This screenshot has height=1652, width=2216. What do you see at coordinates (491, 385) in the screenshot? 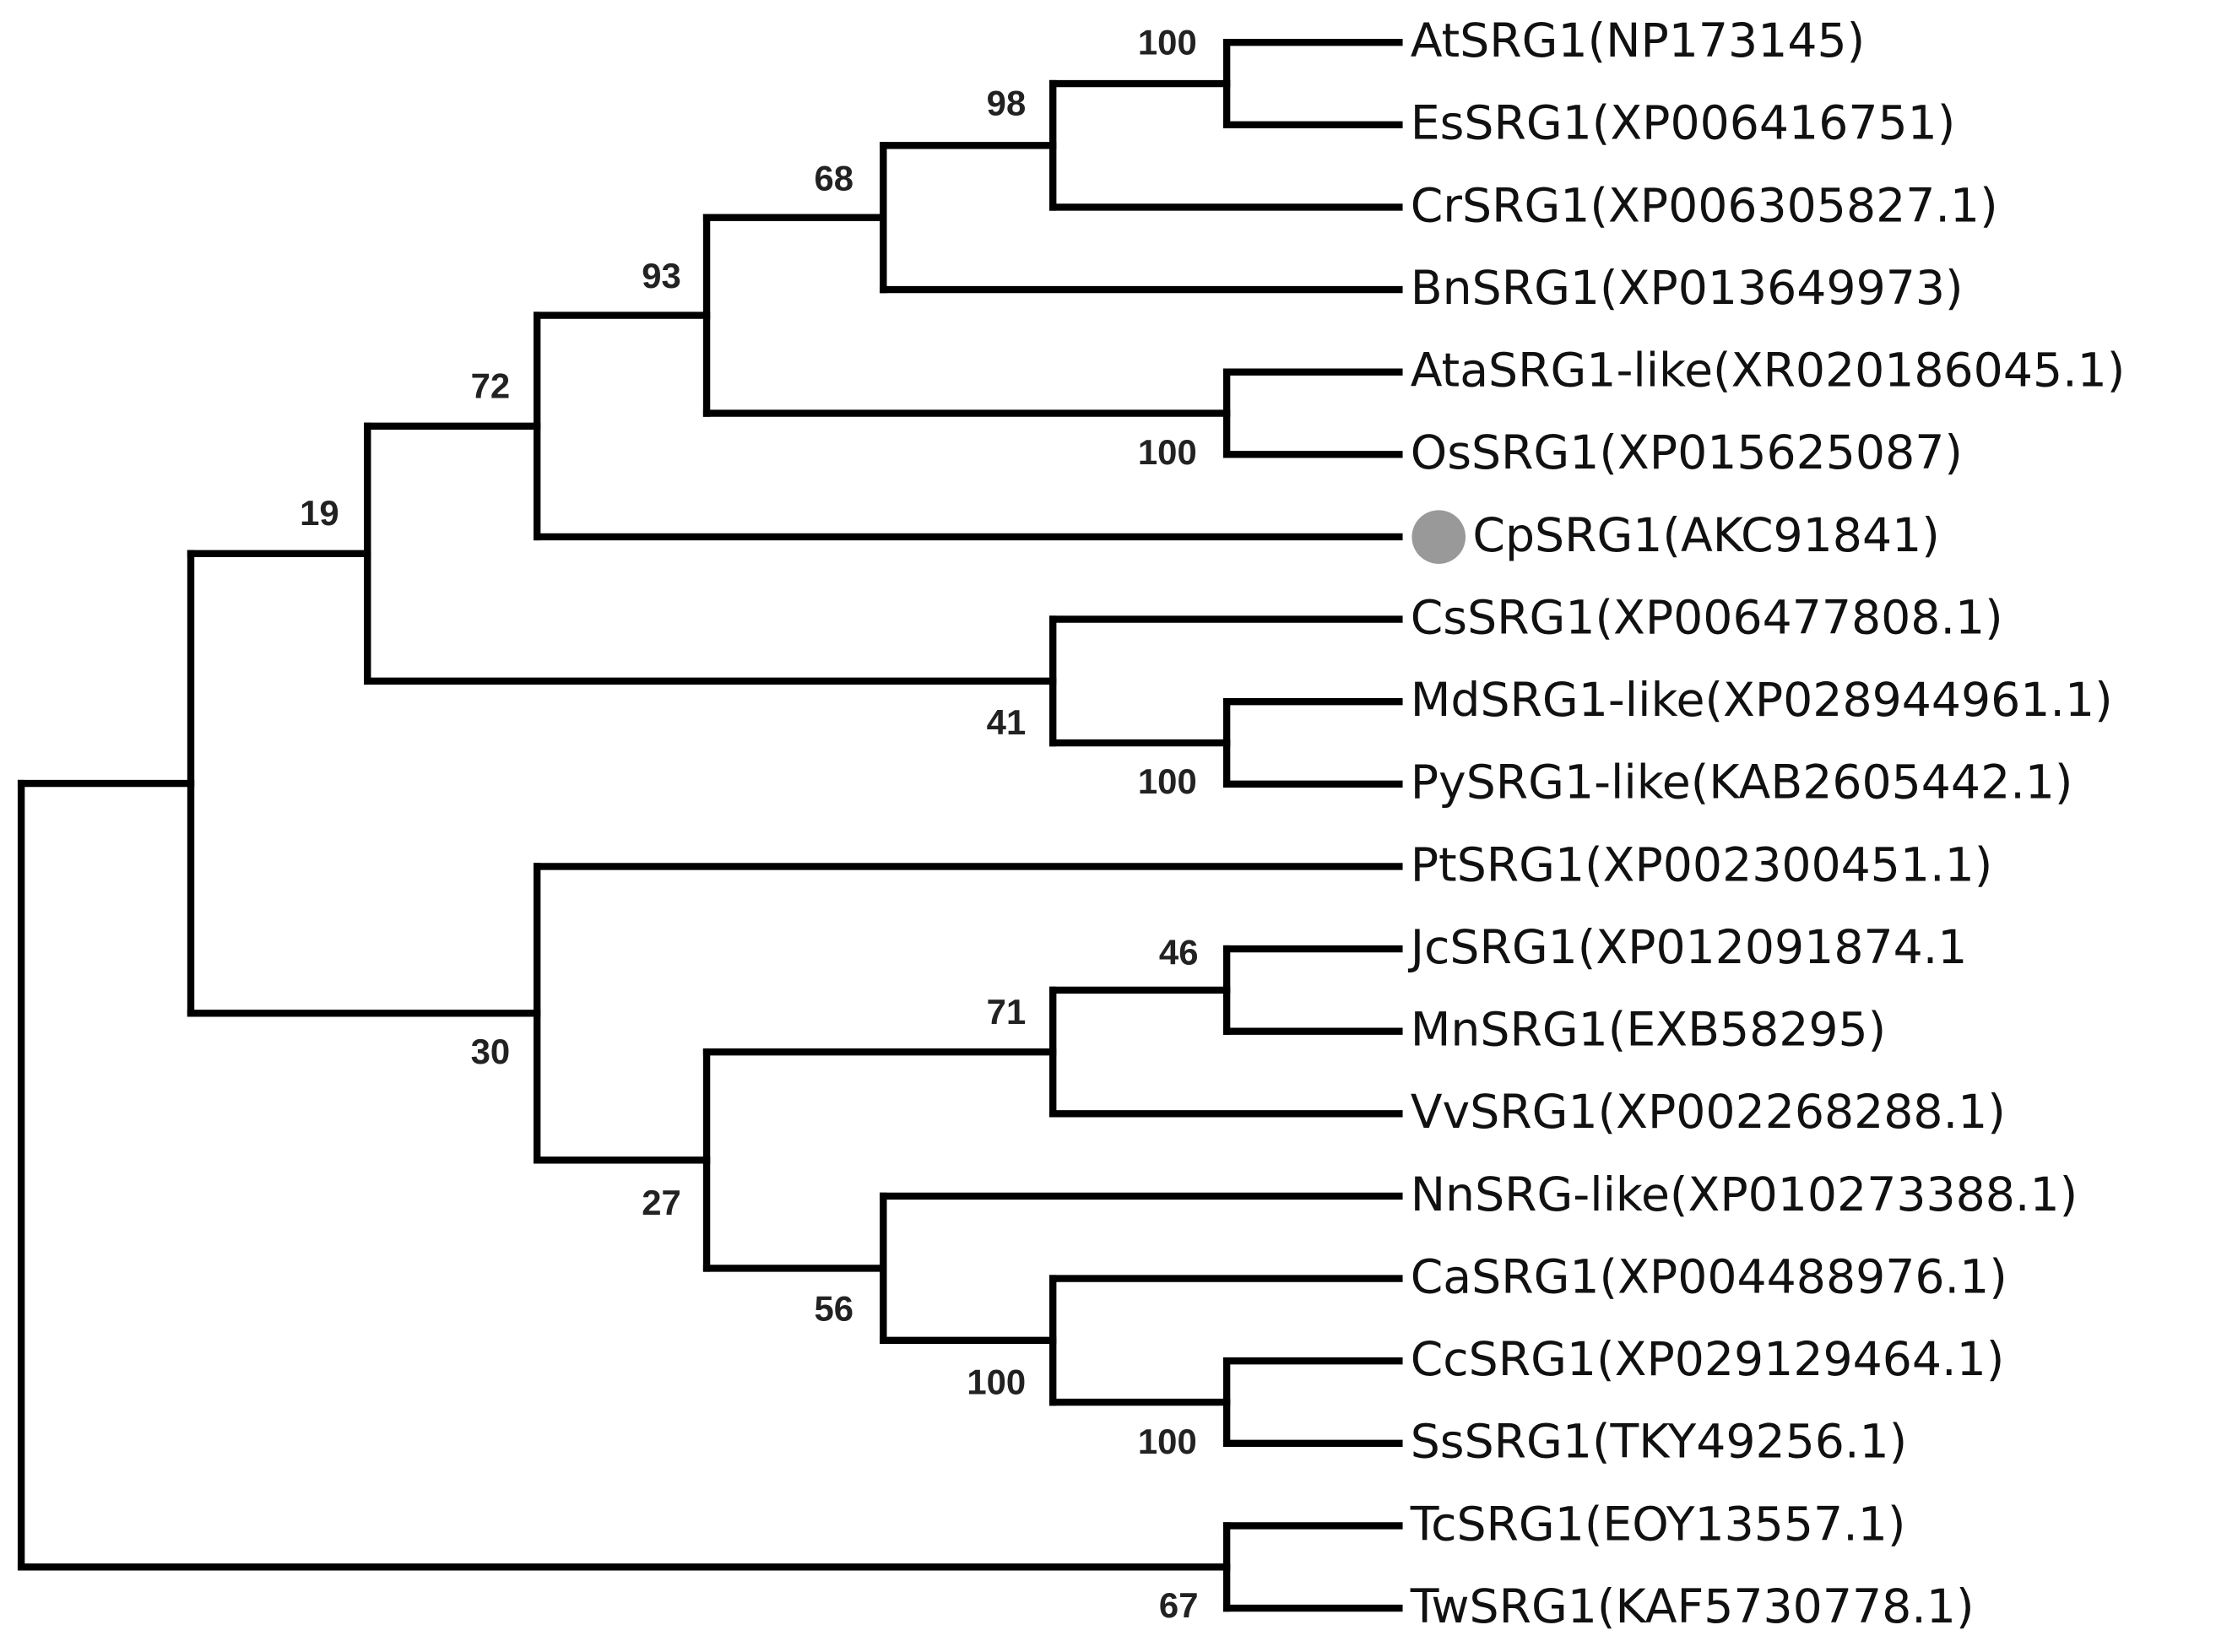
I see `support-value: 72` at bounding box center [491, 385].